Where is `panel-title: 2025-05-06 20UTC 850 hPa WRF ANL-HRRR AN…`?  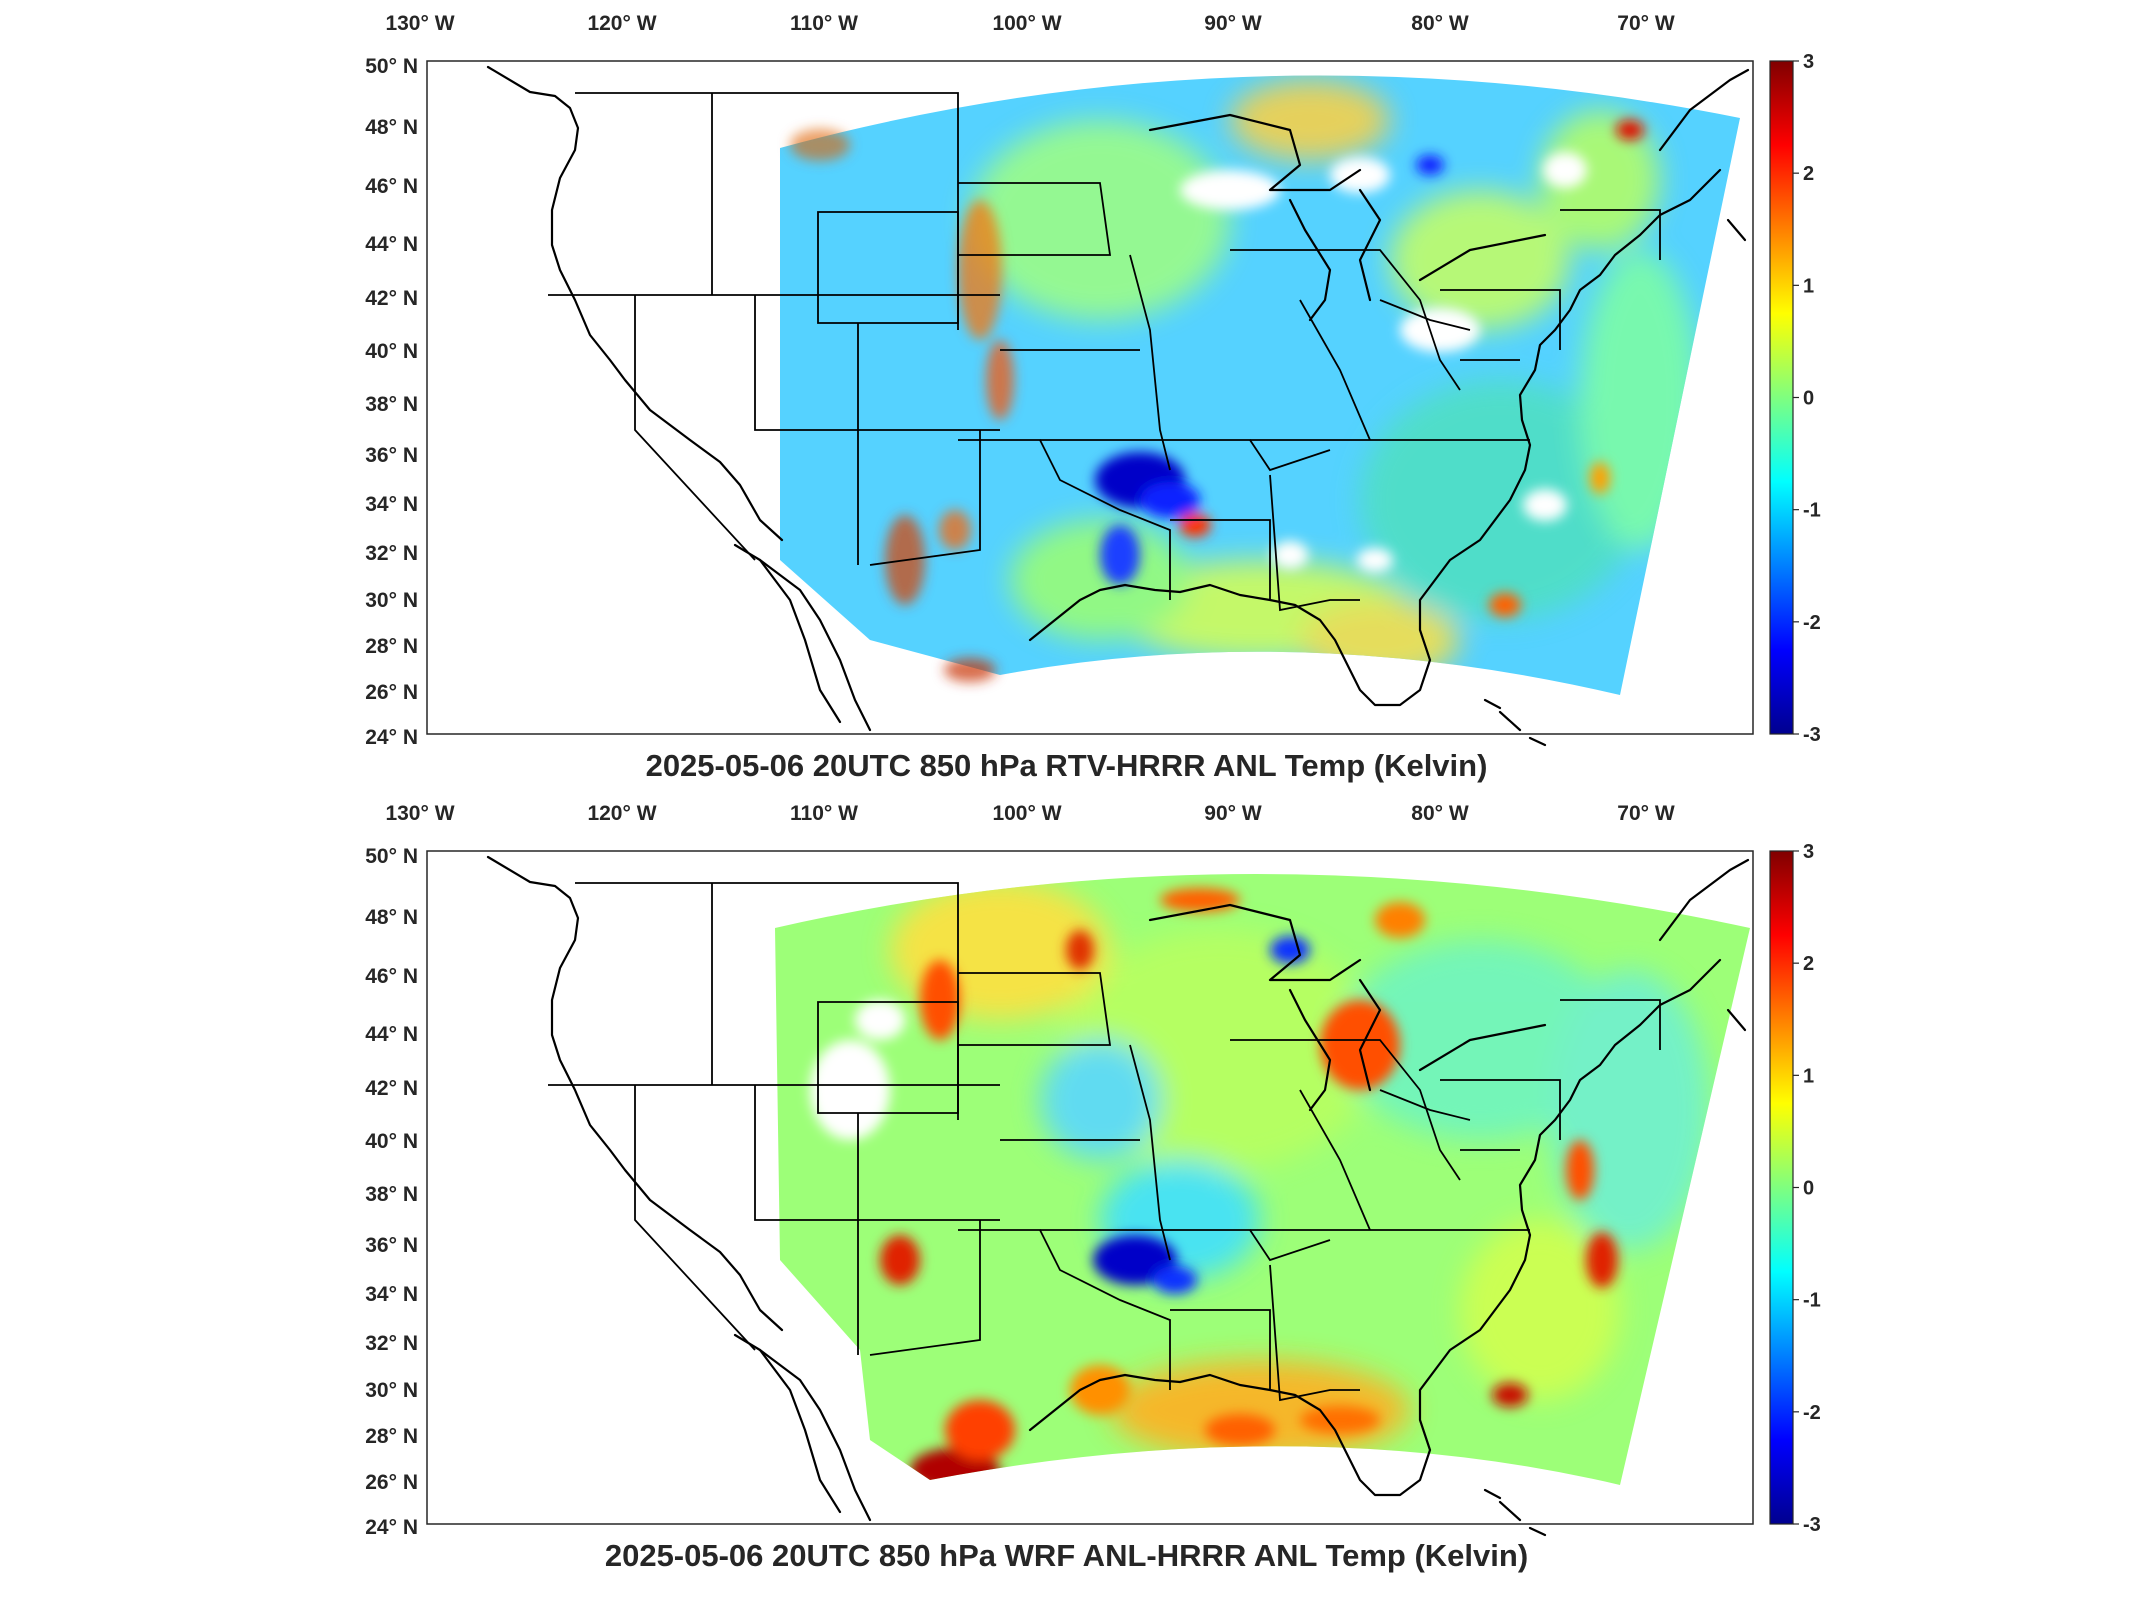 panel-title: 2025-05-06 20UTC 850 hPa WRF ANL-HRRR AN… is located at coordinates (1066, 1555).